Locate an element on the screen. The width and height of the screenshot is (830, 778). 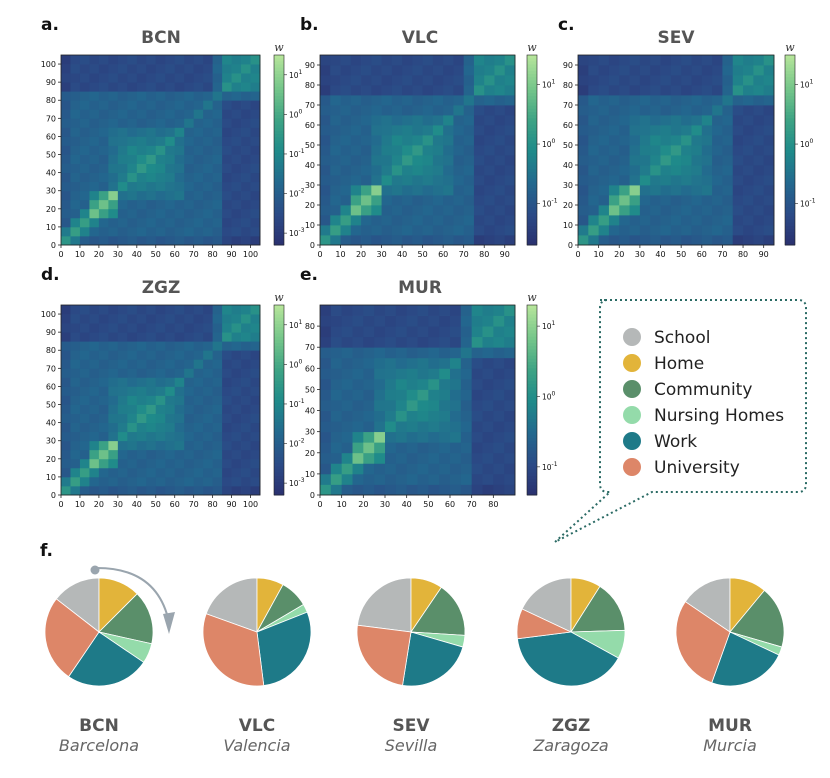
x-tick-label: 70 is located at coordinates (472, 504).